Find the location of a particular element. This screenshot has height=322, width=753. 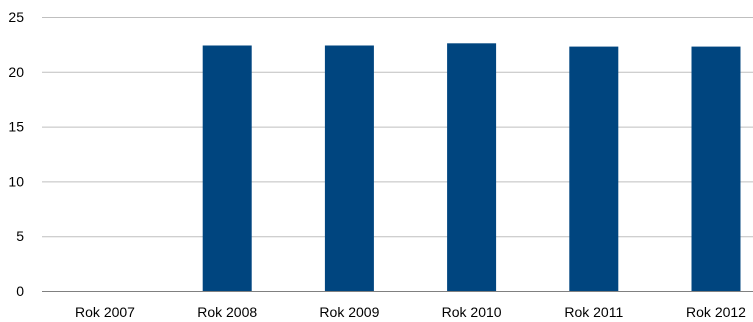

y-tick-label: 20 is located at coordinates (16, 72).